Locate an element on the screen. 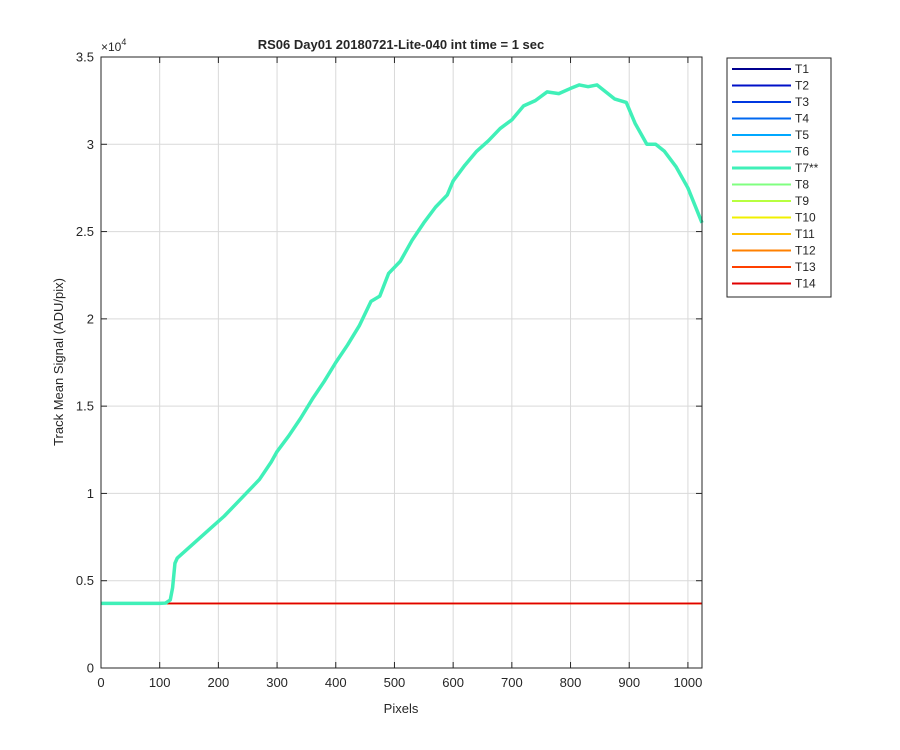 The image size is (900, 750). legend-label: T5 is located at coordinates (802, 135).